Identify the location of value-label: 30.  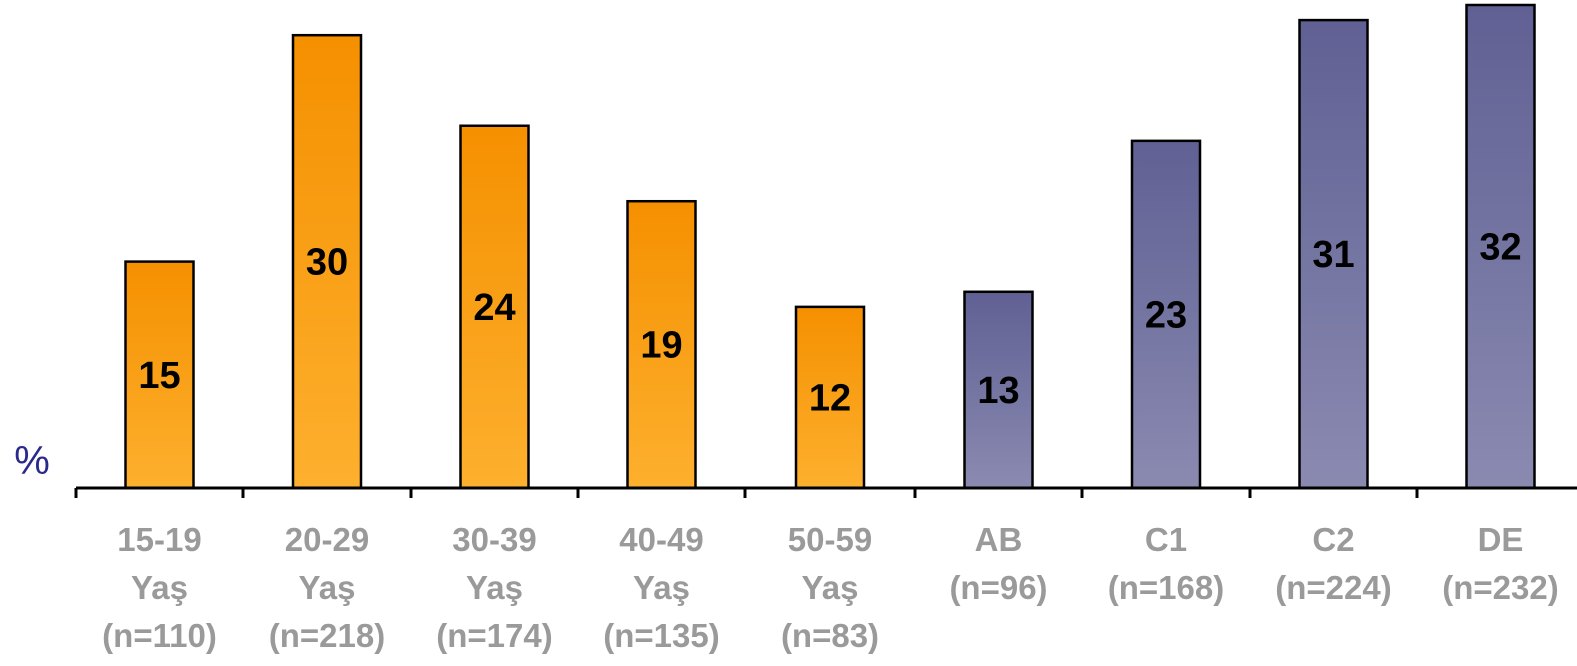
(327, 263).